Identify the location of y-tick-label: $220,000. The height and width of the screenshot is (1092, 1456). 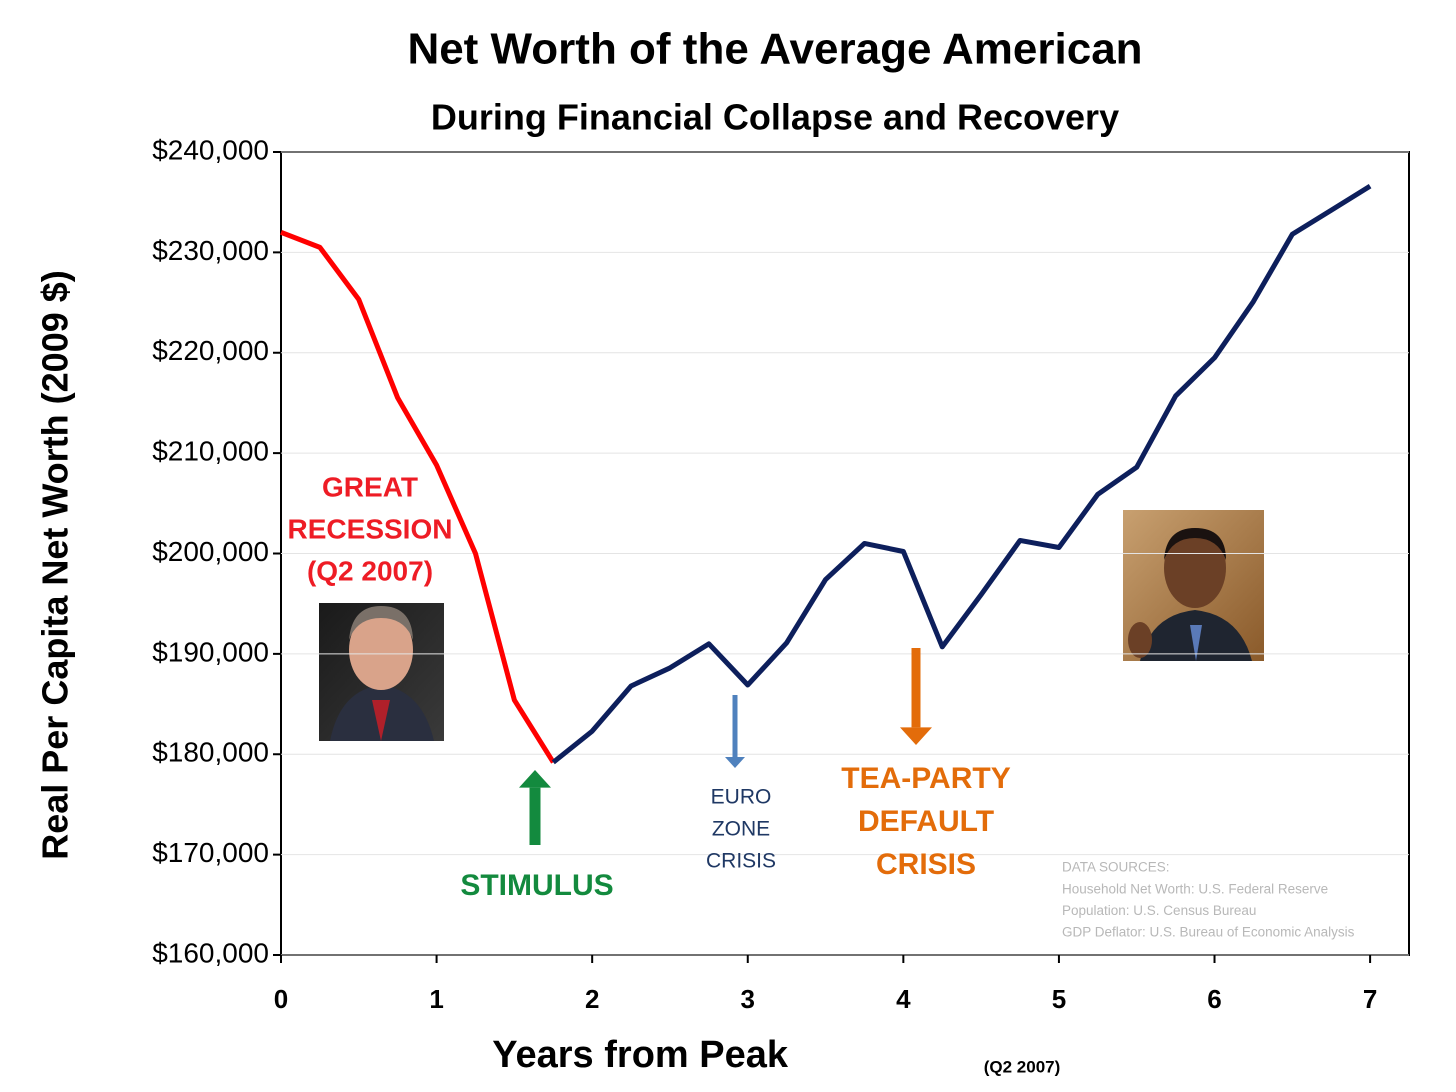
(210, 350).